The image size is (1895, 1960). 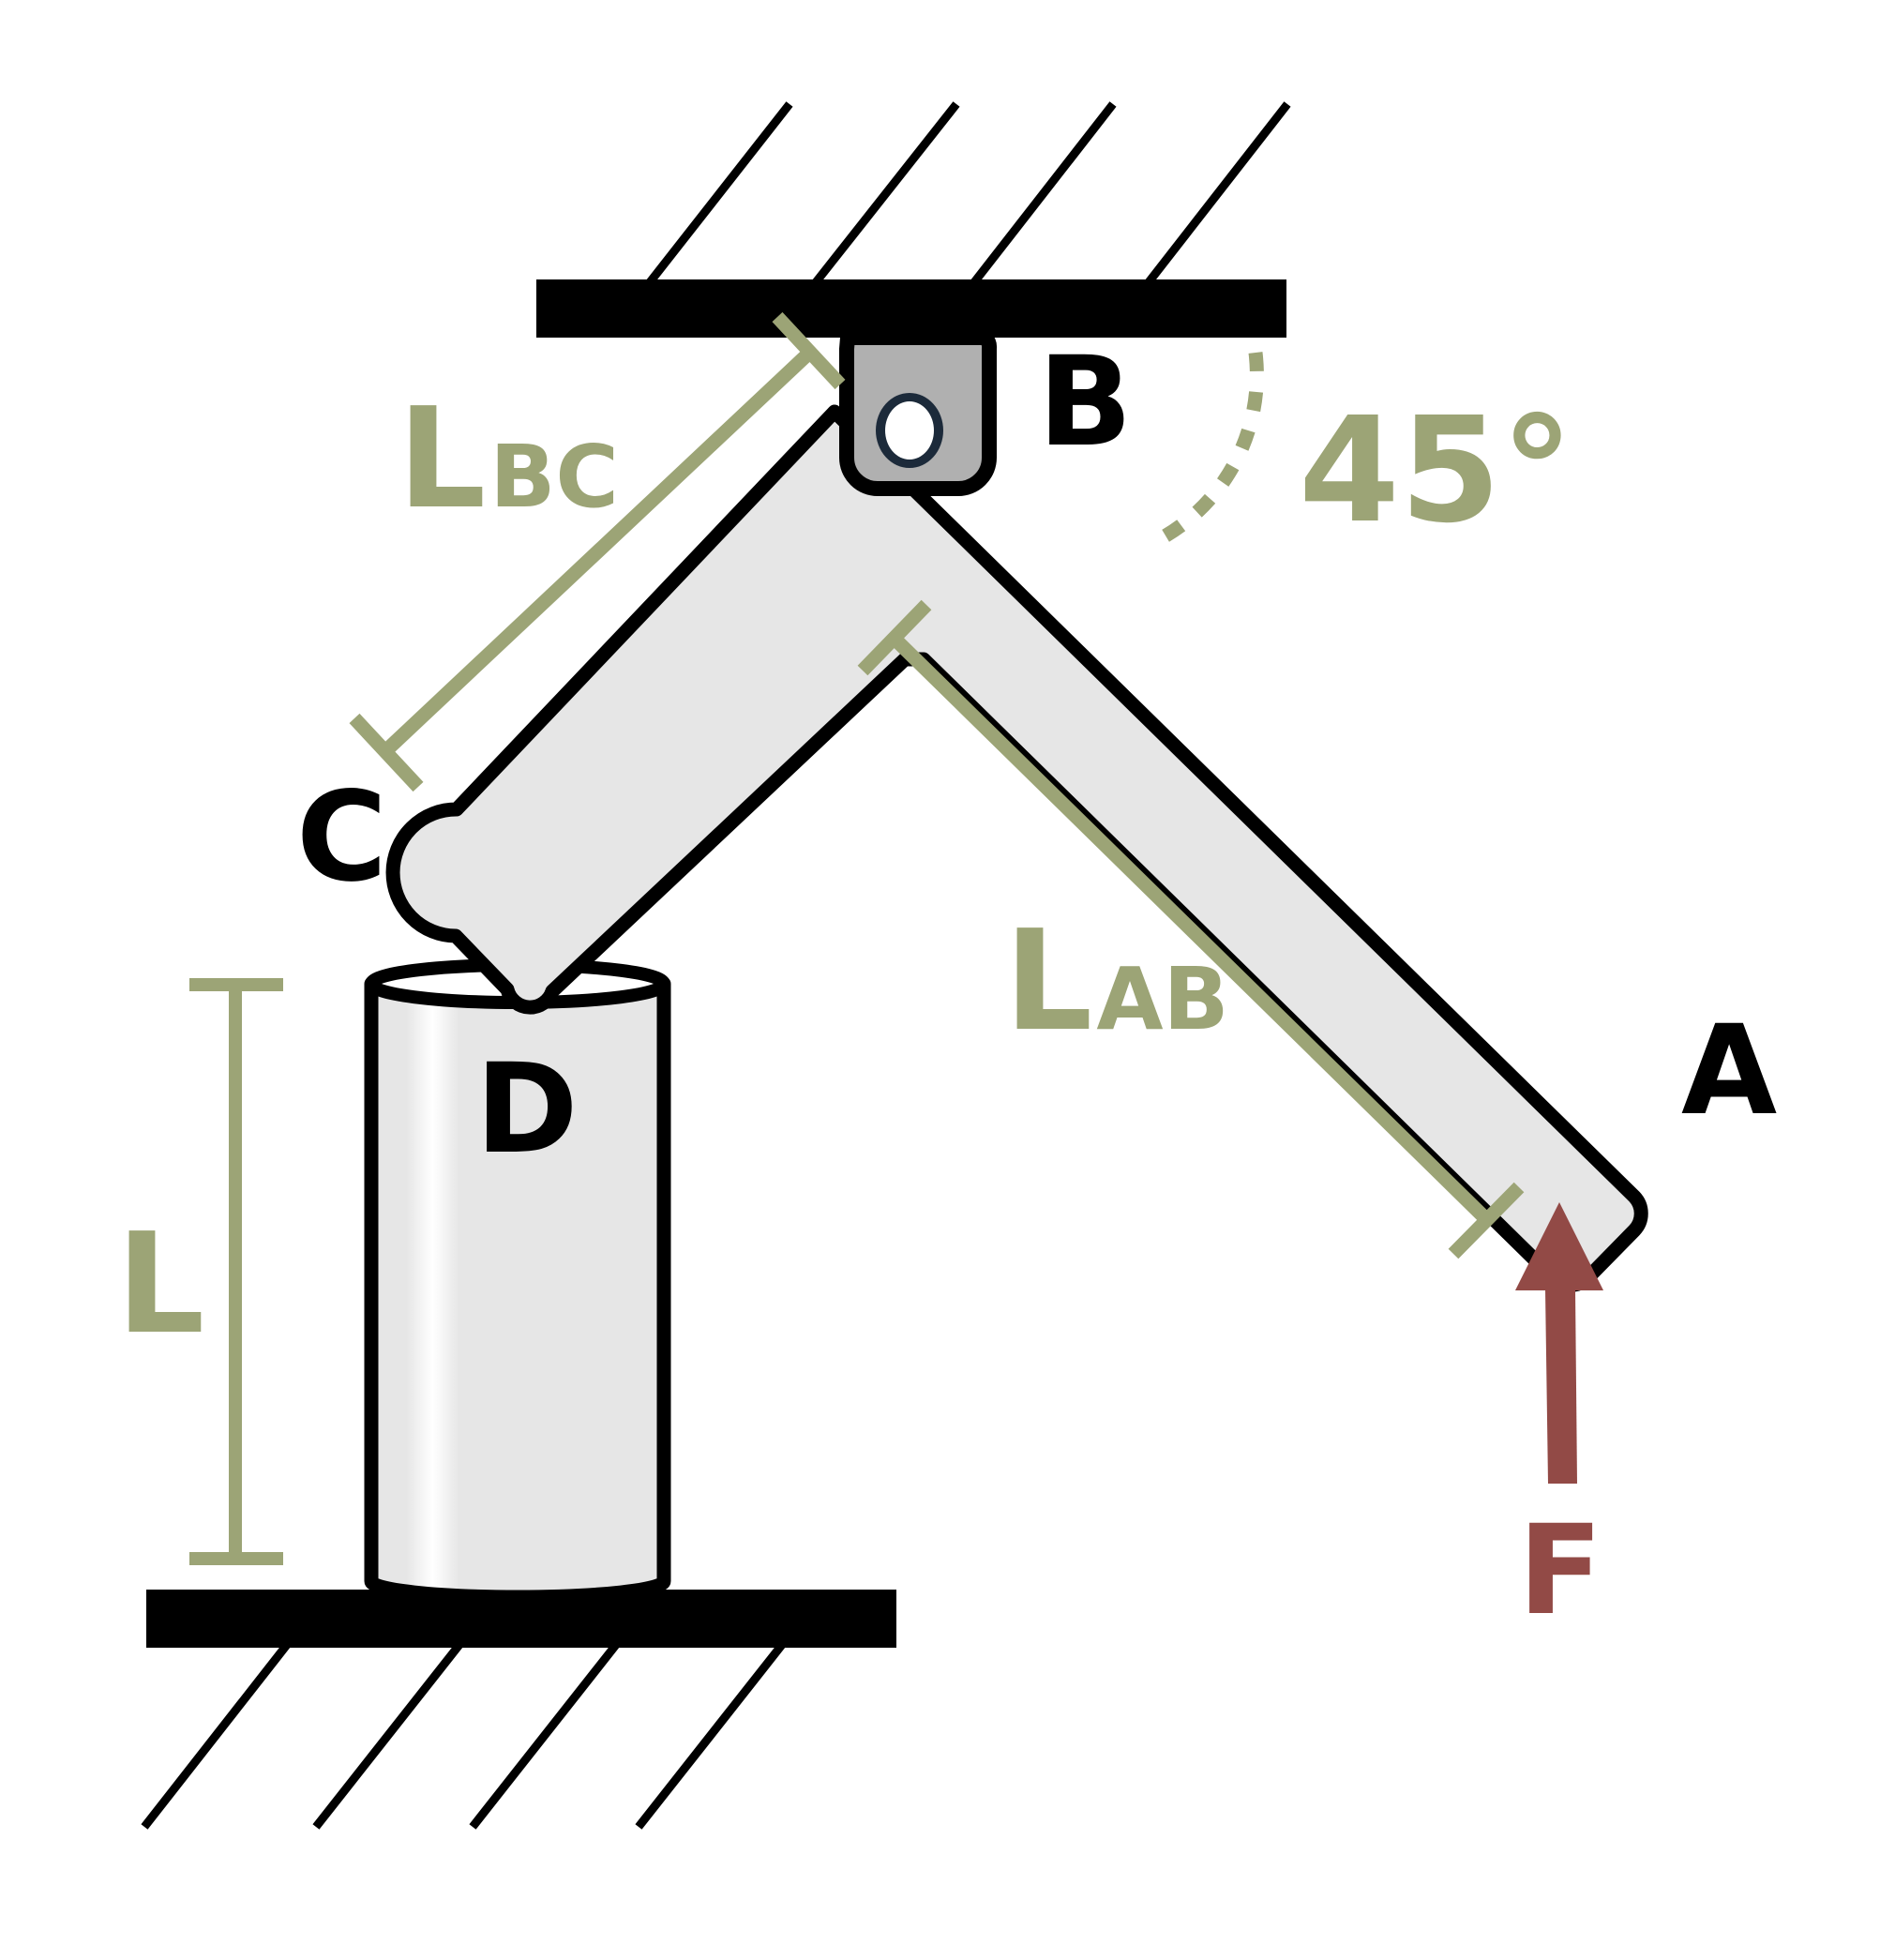 I want to click on cylinder-body, so click(x=517, y=1291).